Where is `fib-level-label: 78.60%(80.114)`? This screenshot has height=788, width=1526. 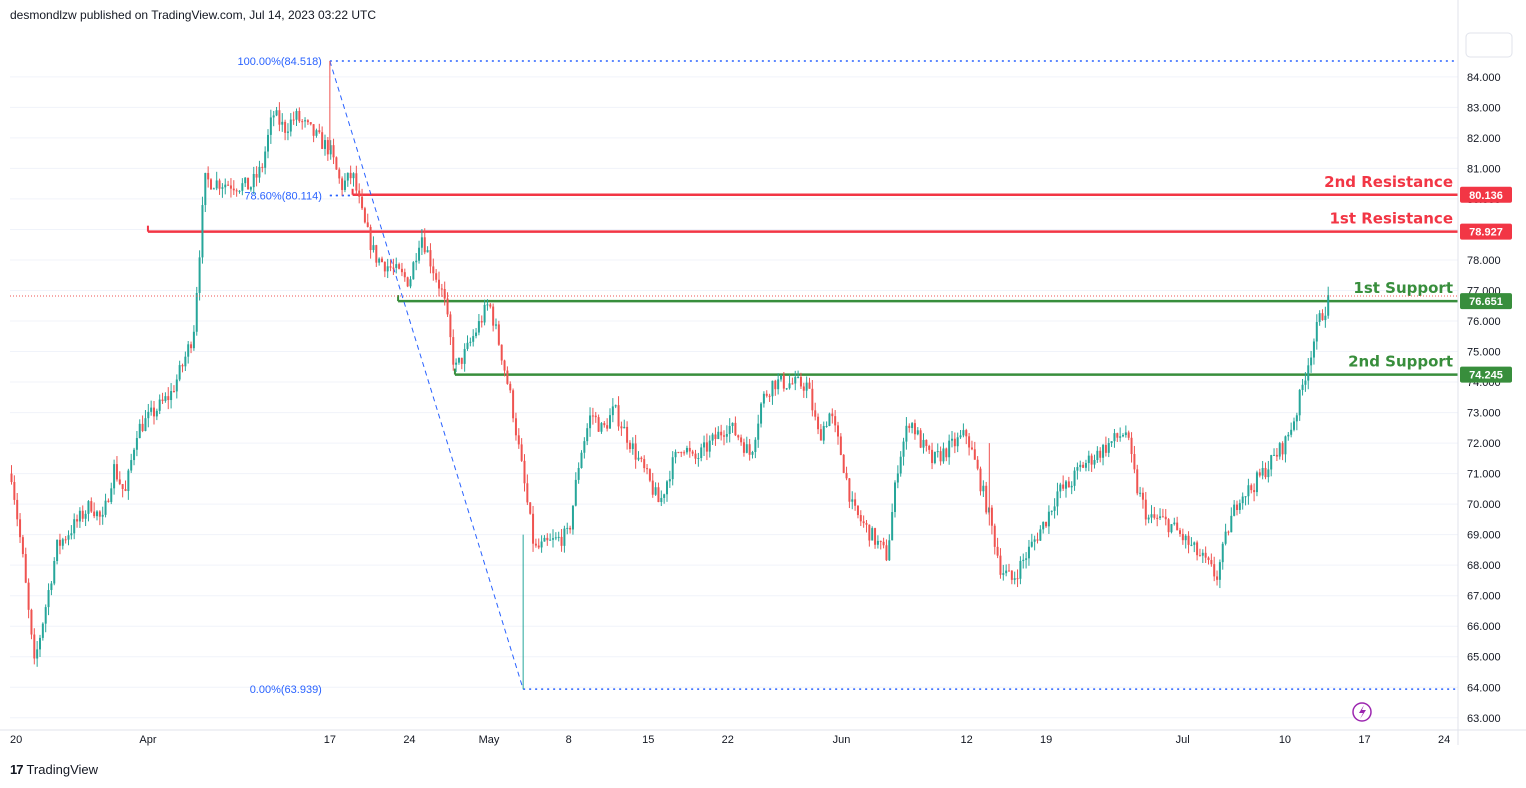
fib-level-label: 78.60%(80.114) is located at coordinates (282, 196).